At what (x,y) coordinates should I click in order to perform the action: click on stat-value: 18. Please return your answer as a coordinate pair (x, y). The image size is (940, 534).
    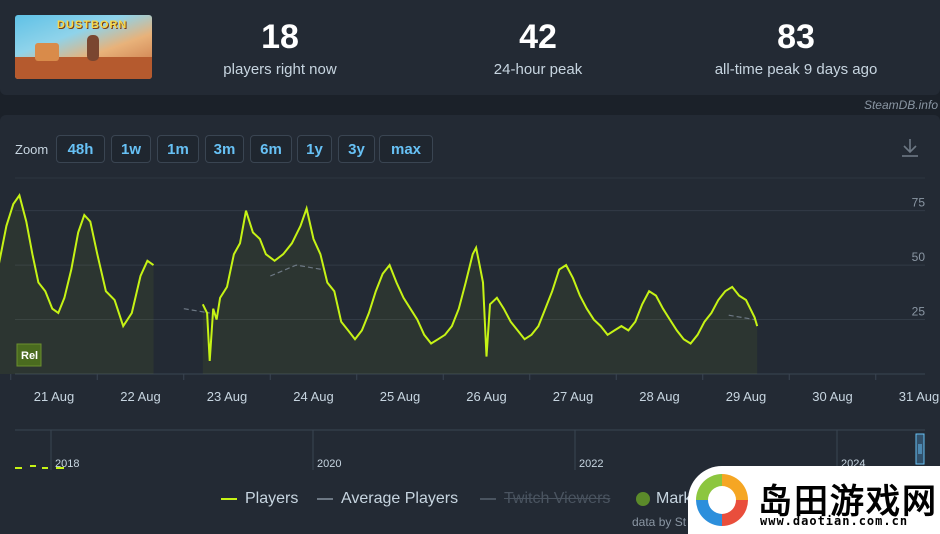
    Looking at the image, I should click on (280, 37).